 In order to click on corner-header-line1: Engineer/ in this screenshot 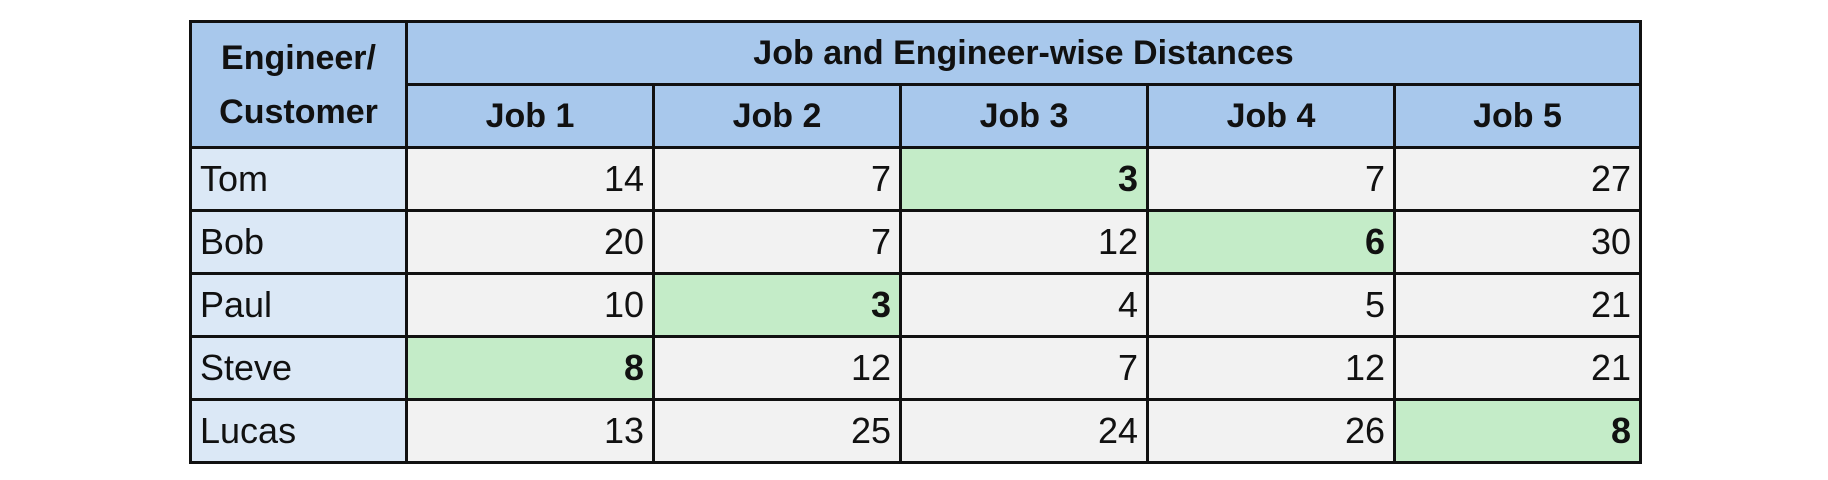, I will do `click(298, 57)`.